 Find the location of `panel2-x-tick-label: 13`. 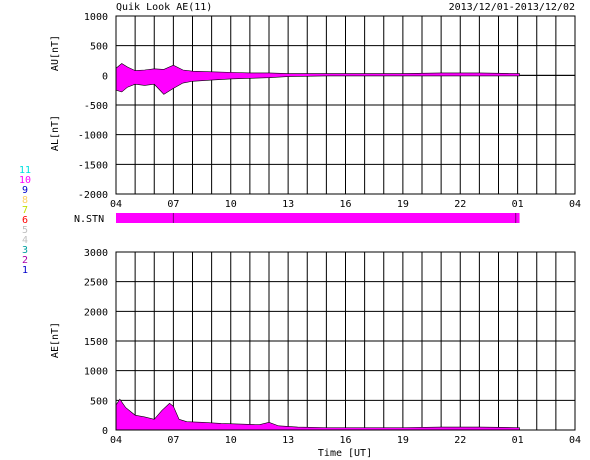

panel2-x-tick-label: 13 is located at coordinates (288, 440).